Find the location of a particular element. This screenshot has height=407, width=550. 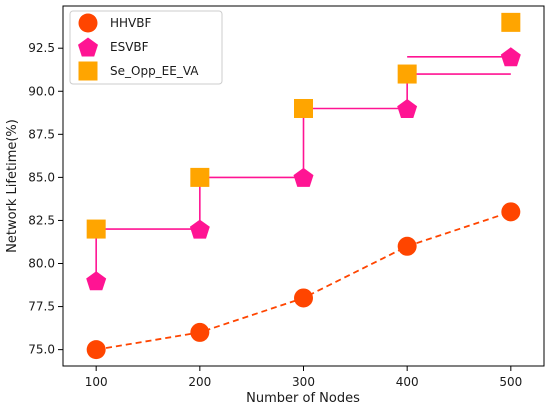

y-tick-label: 87.5 is located at coordinates (41, 134).